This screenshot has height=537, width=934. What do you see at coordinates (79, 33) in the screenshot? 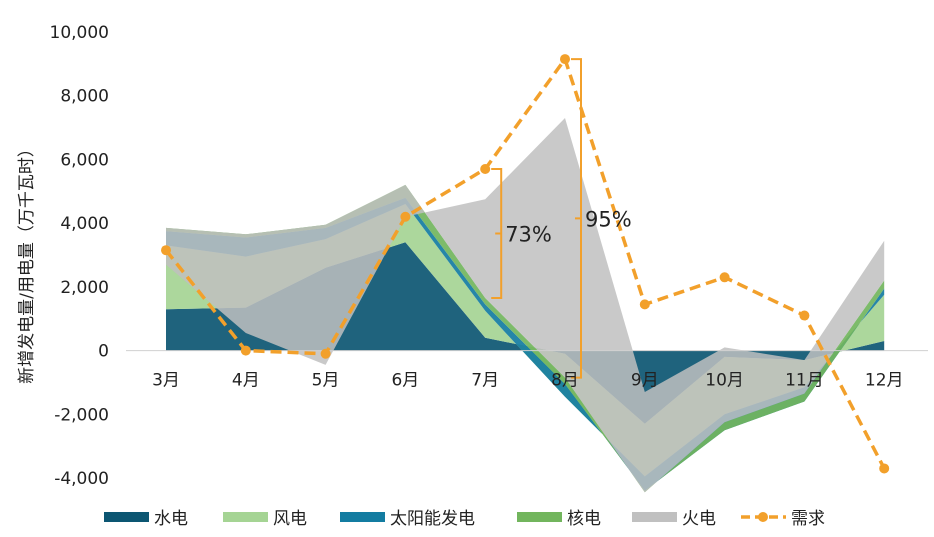
I see `y-tick-label: 10,000` at bounding box center [79, 33].